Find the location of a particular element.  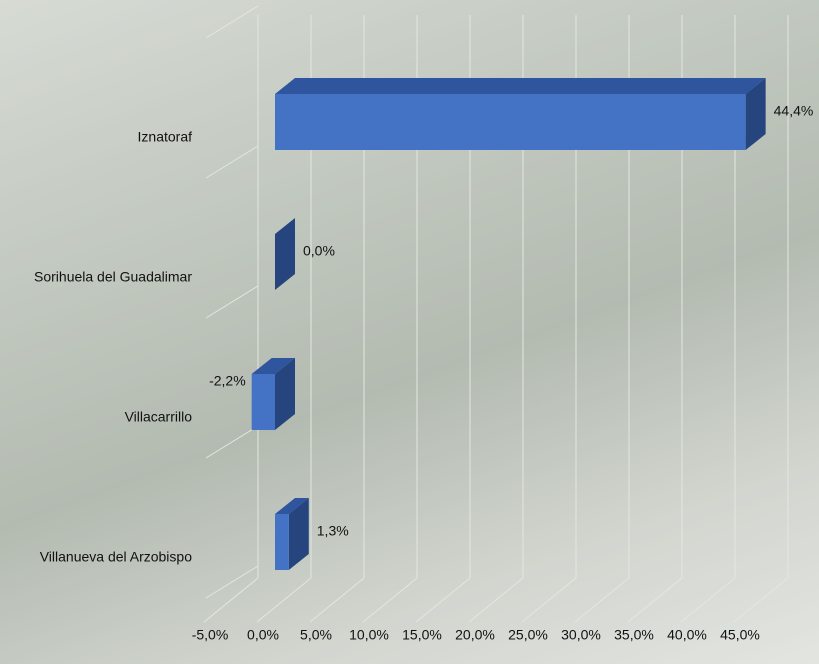

x-tick-label: 30,0% is located at coordinates (581, 635).